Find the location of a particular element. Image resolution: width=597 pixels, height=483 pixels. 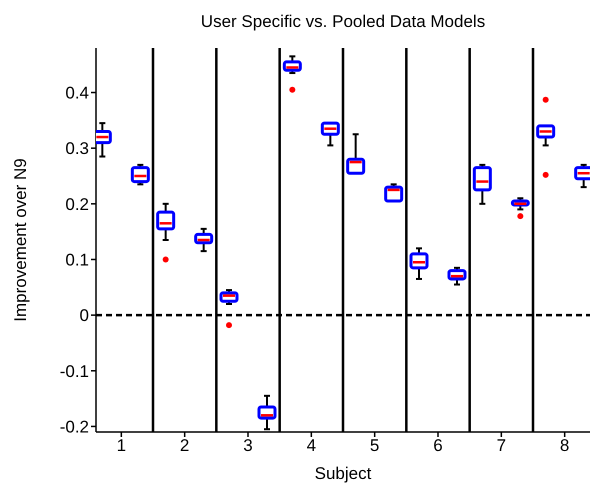

x-axis-title: Subject is located at coordinates (343, 473).